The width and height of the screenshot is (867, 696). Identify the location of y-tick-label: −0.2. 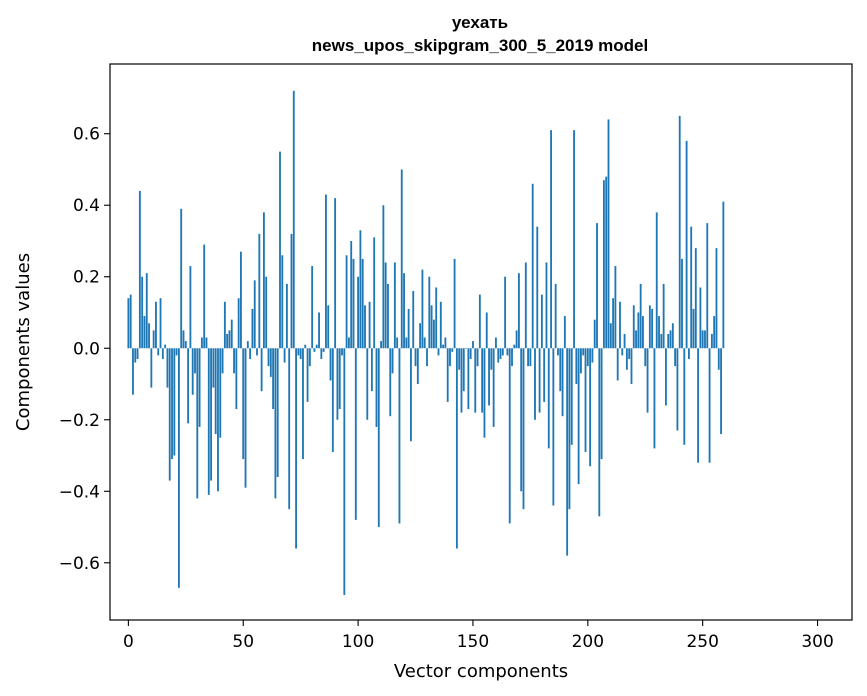
(79, 421).